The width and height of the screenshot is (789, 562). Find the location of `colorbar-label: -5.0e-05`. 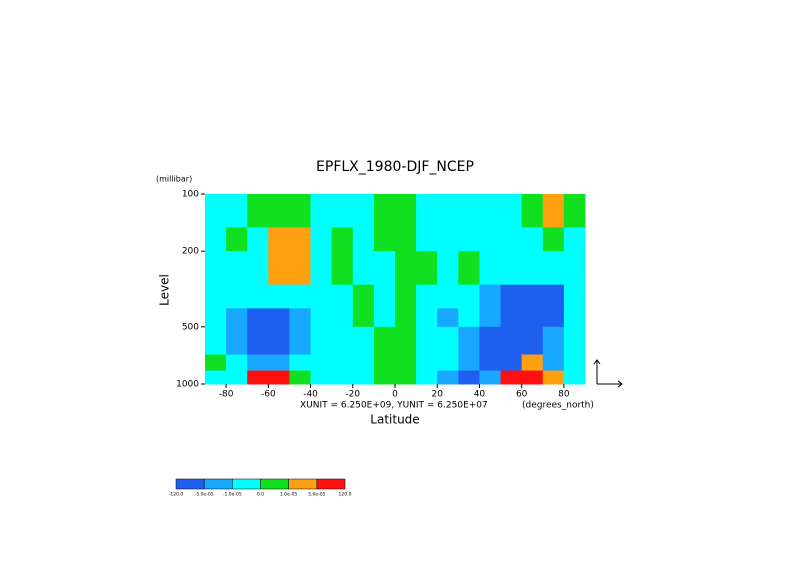

colorbar-label: -5.0e-05 is located at coordinates (204, 495).